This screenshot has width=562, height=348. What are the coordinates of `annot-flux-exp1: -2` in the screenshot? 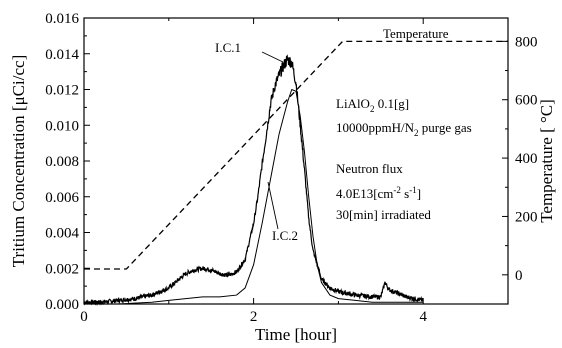 It's located at (397, 190).